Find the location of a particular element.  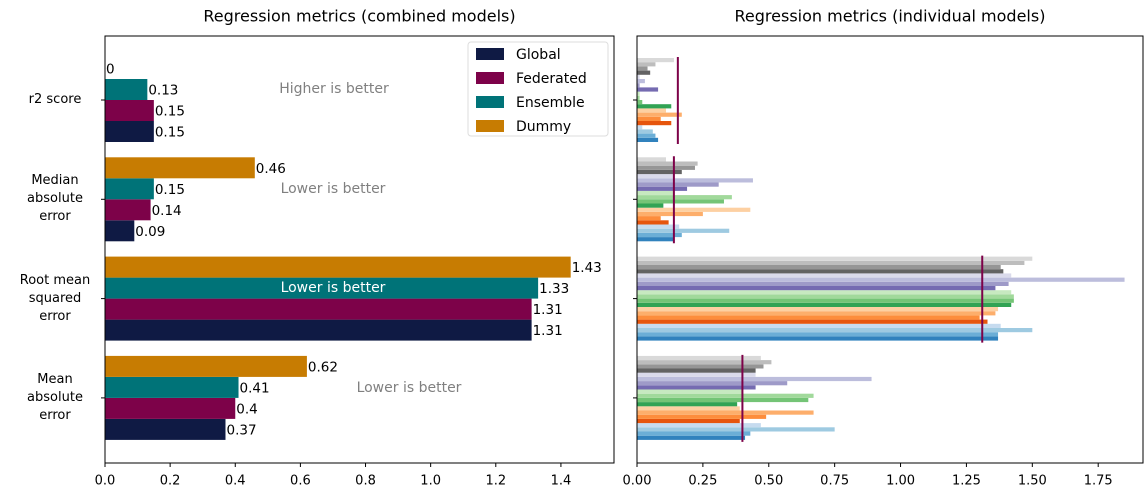

x-tick-label: 1.75 is located at coordinates (1098, 481).